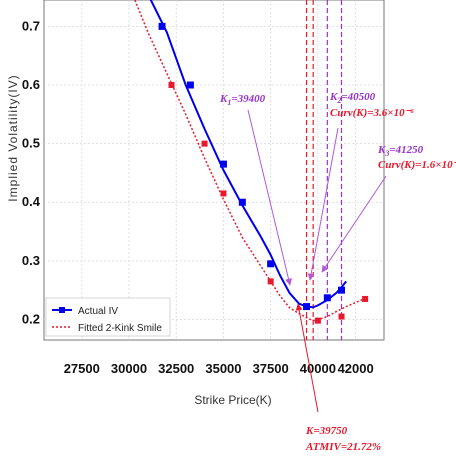  Describe the element at coordinates (232, 400) in the screenshot. I see `x-axis-label: Strike Price(K)` at that location.